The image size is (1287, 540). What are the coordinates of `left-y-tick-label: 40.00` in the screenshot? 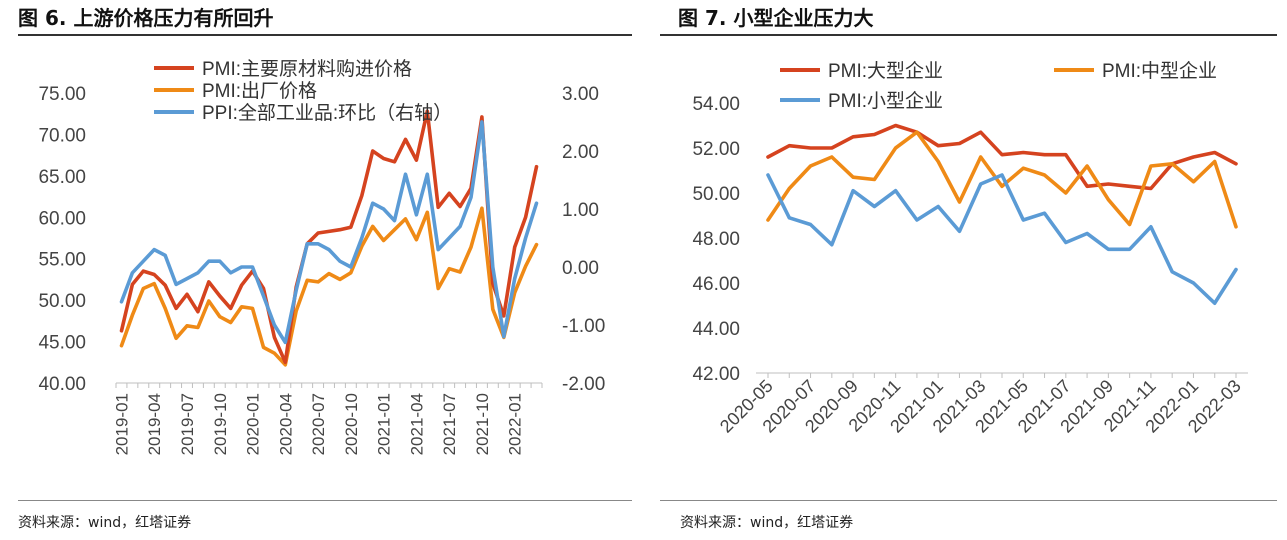 It's located at (62, 384).